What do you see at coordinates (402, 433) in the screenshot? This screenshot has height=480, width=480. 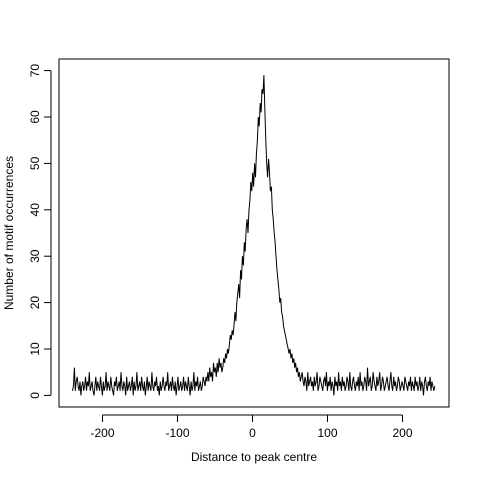 I see `x-tick-label: 200` at bounding box center [402, 433].